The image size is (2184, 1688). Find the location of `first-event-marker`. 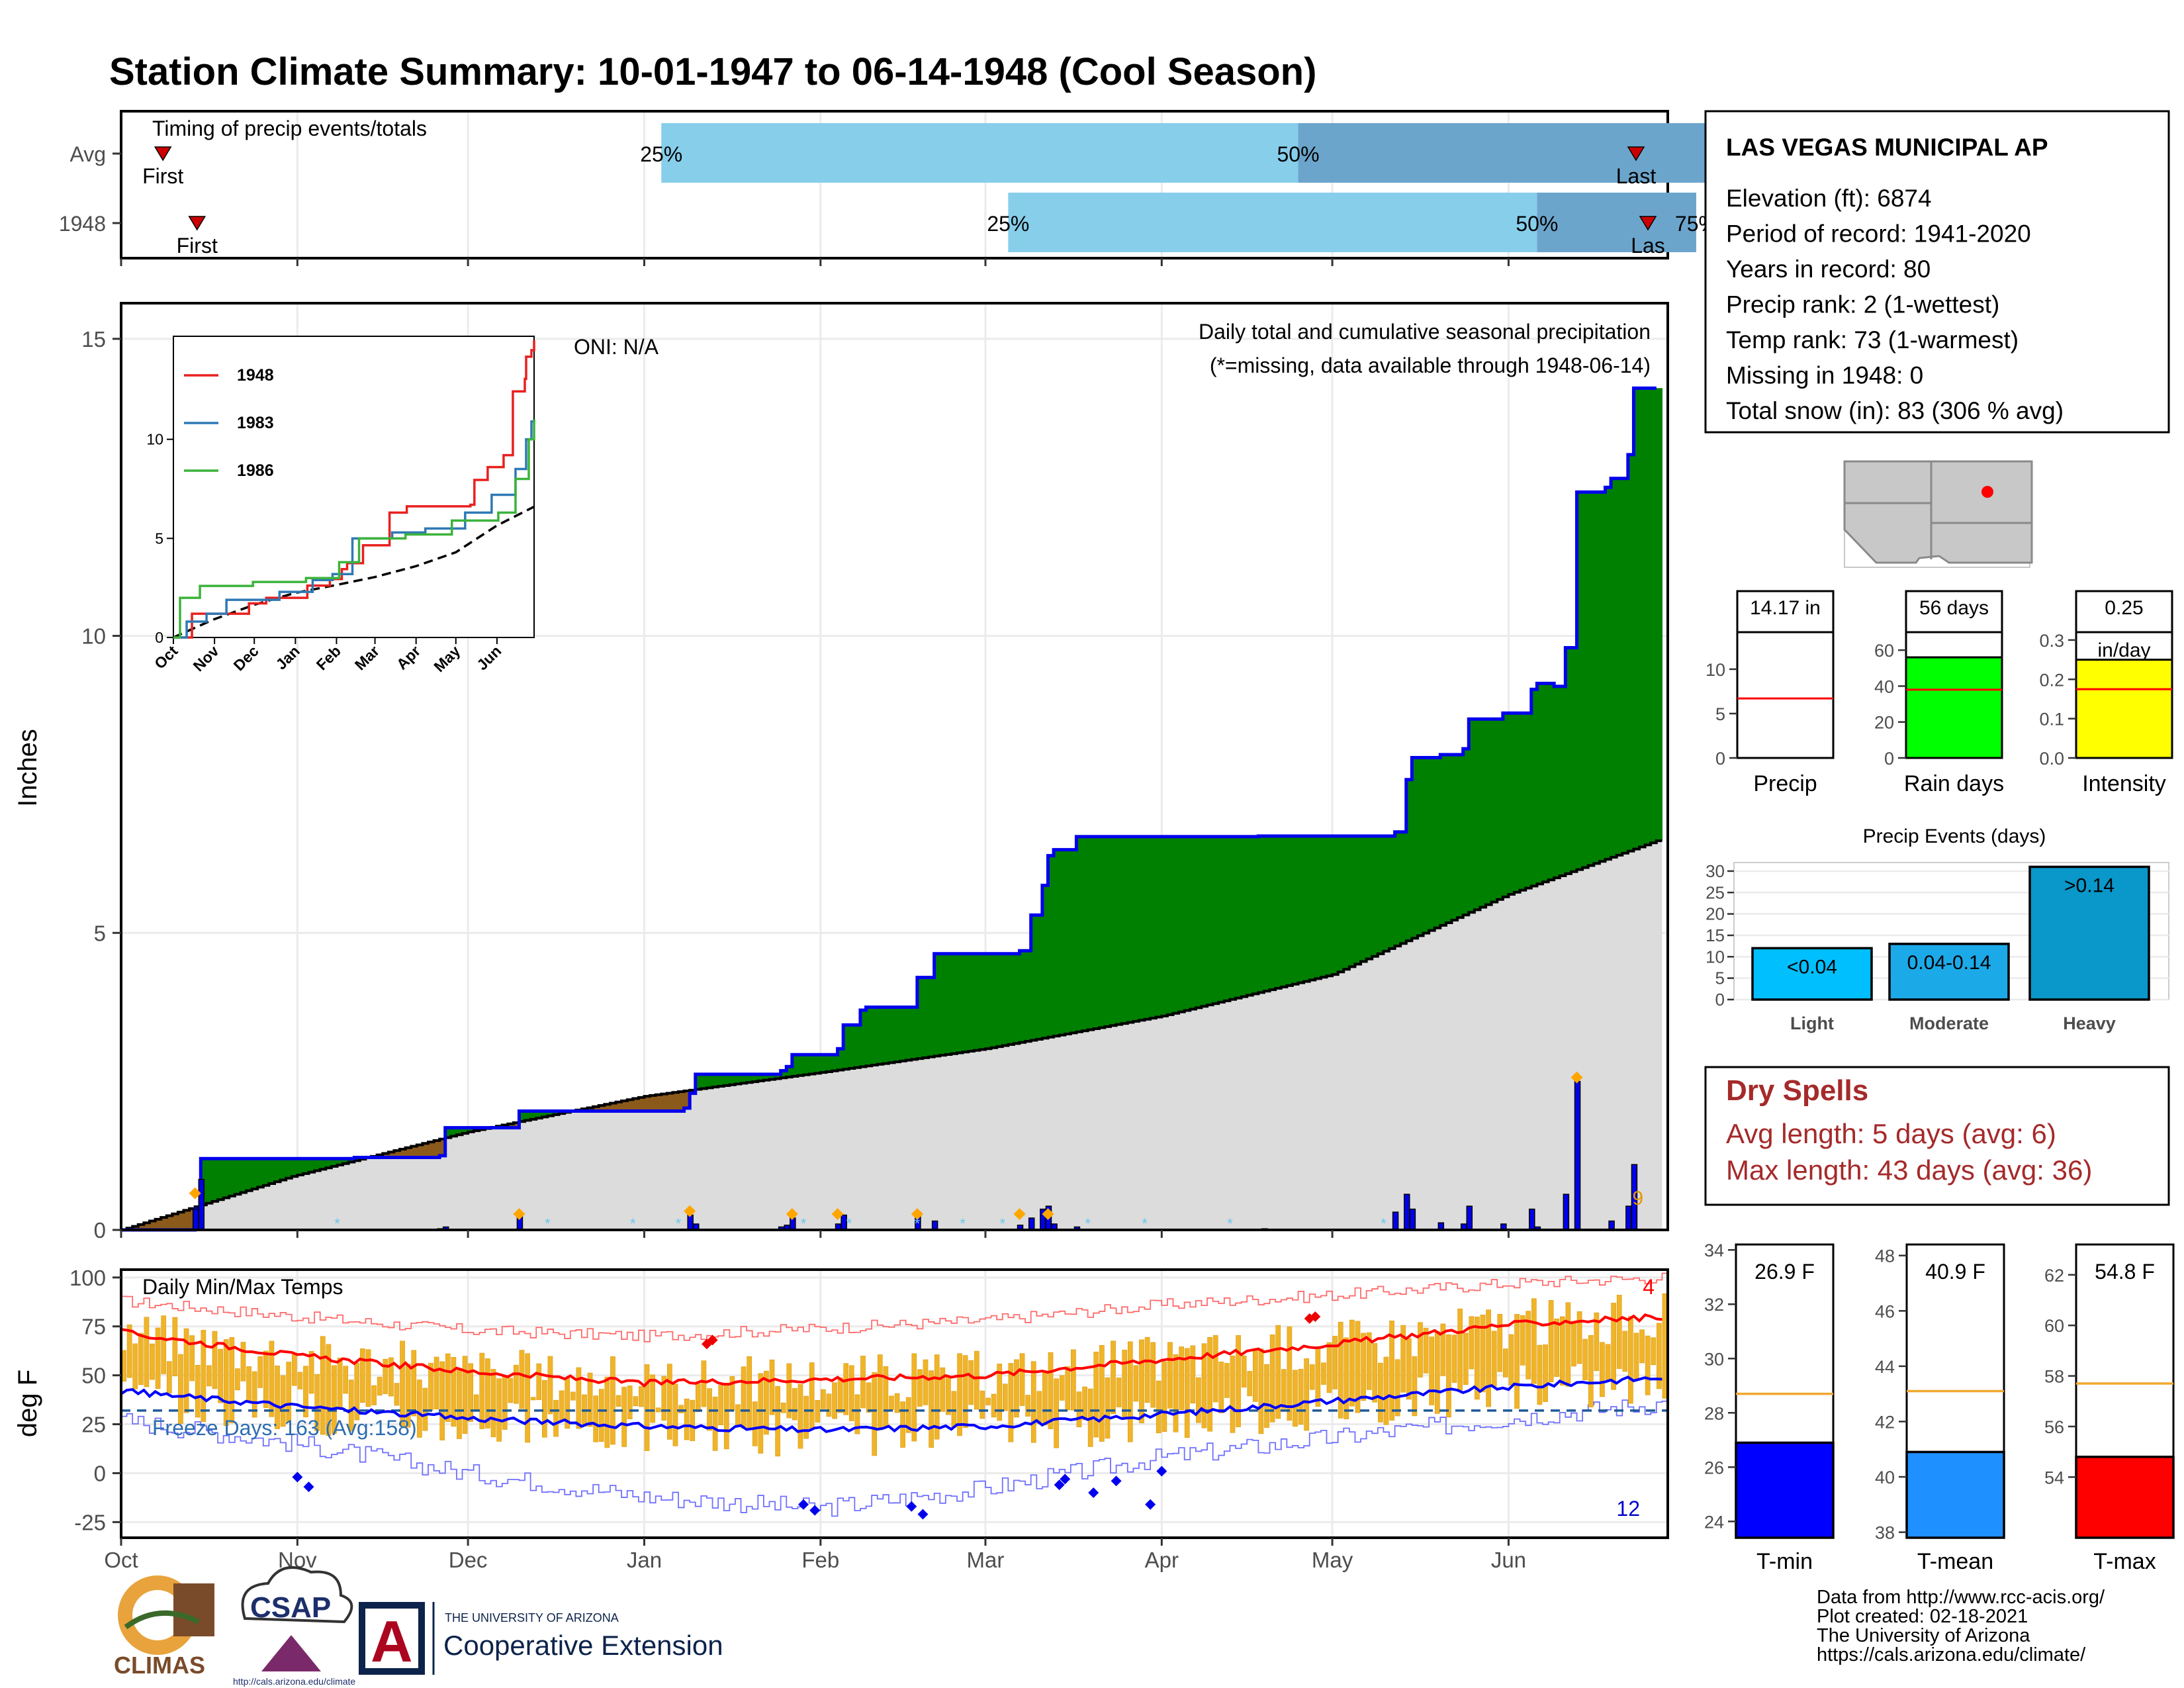

first-event-marker is located at coordinates (197, 223).